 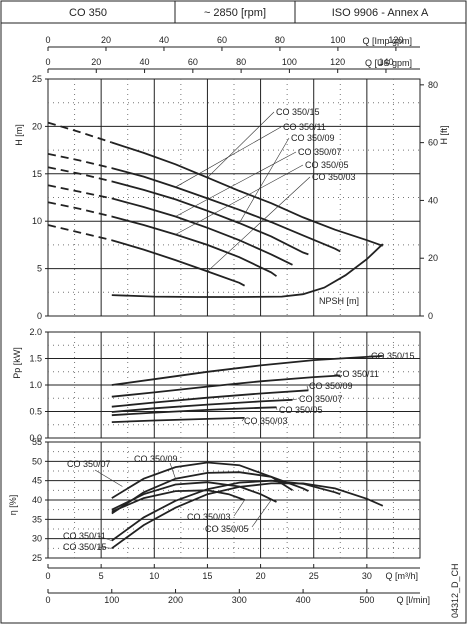 I want to click on lmin-axis-label: Q [l/min], so click(x=413, y=600).